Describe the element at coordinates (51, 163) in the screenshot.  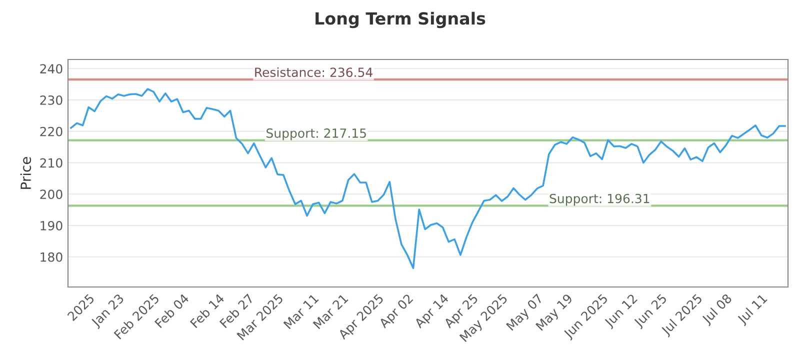
I see `y-tick-label: 210` at that location.